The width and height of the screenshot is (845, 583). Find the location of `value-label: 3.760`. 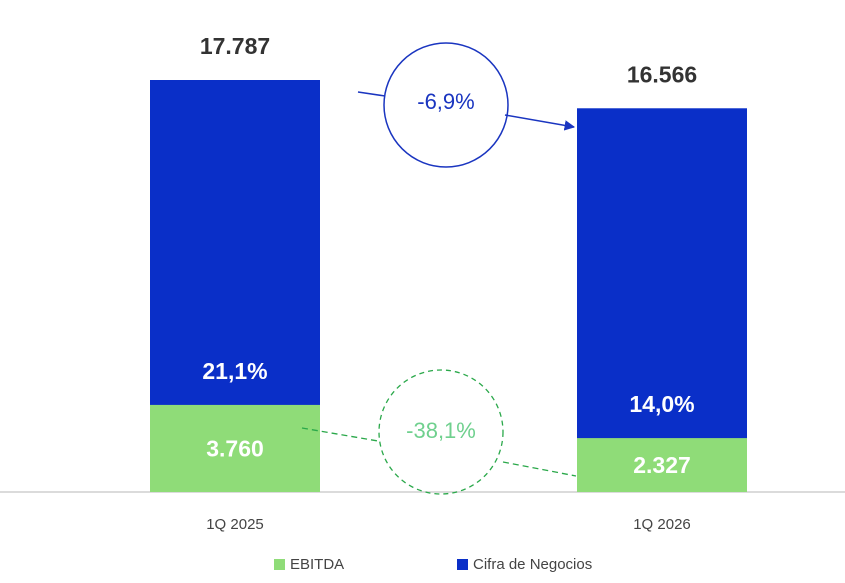

value-label: 3.760 is located at coordinates (235, 449).